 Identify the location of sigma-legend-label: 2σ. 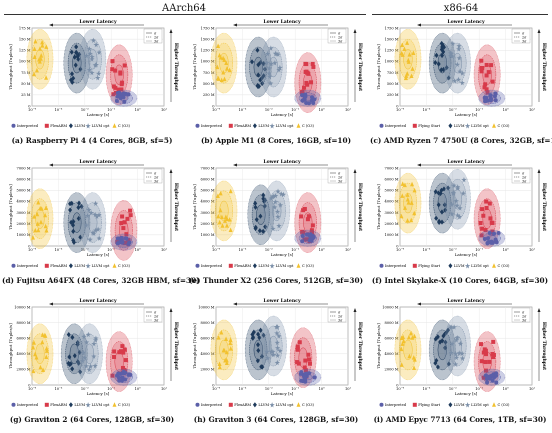
(156, 177).